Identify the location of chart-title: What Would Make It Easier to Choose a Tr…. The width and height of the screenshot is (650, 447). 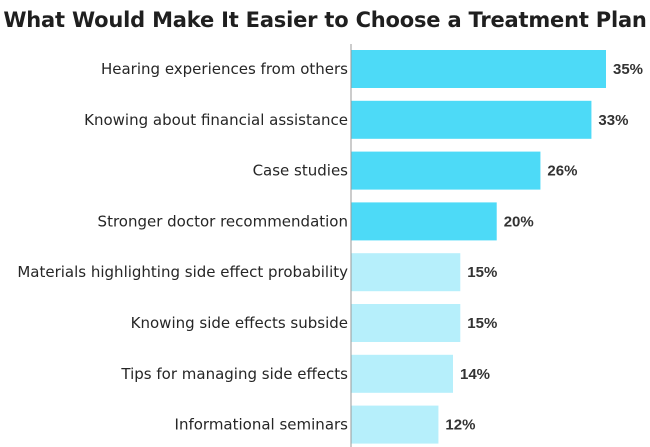
(325, 20).